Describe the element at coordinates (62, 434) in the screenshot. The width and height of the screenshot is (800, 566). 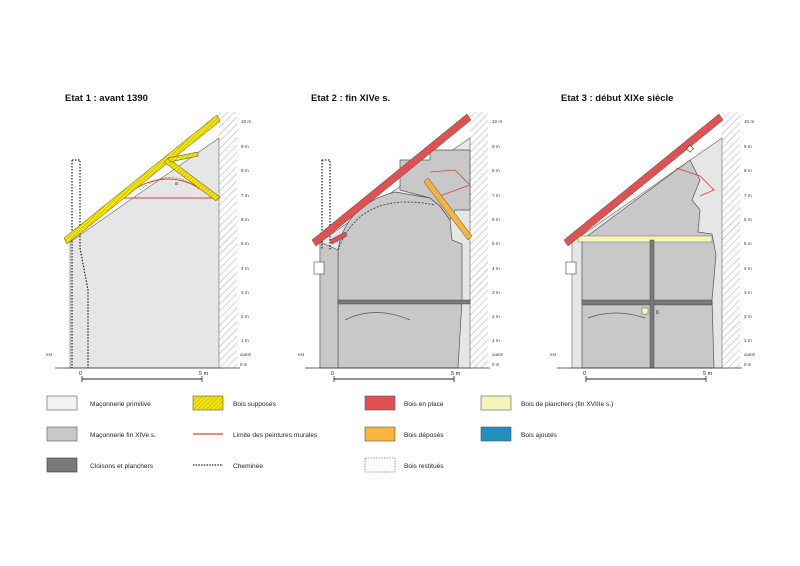
I see `legend-swatch-late-masonry` at that location.